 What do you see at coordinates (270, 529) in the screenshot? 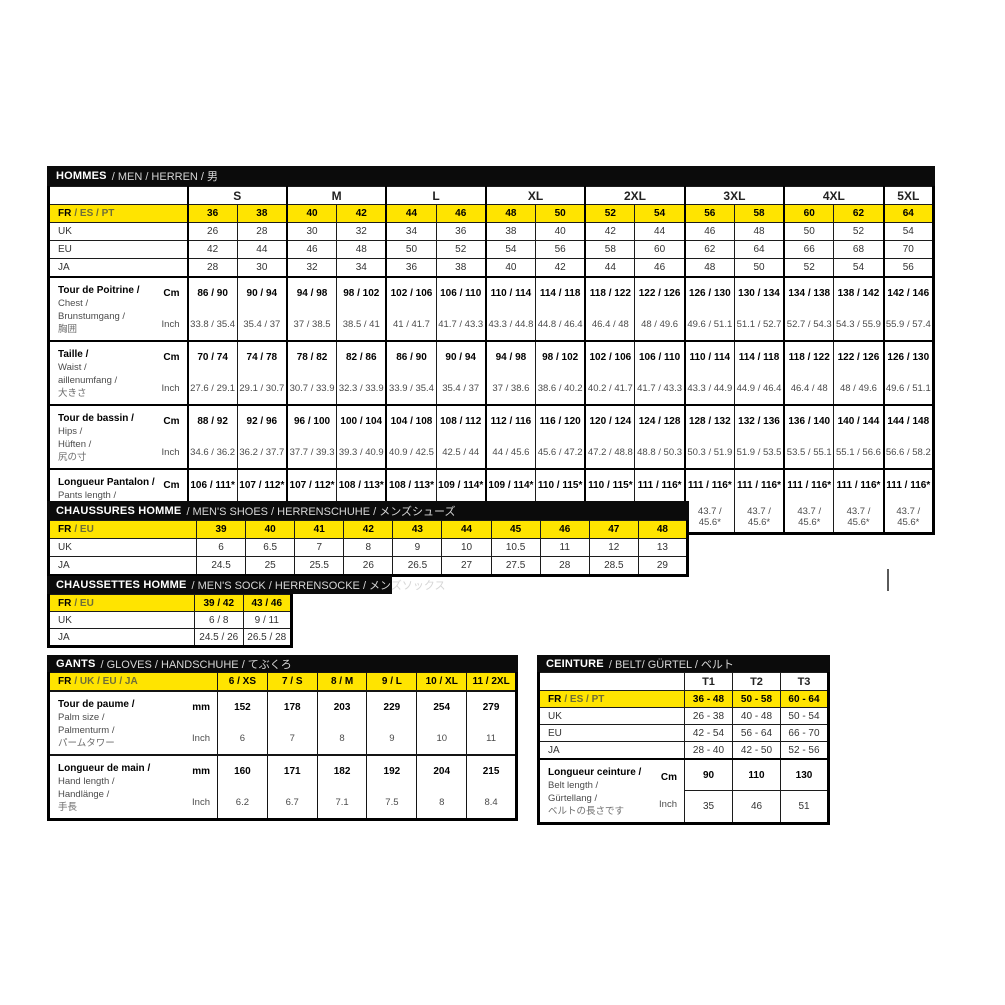
I see `shoes-size-cell: 40` at bounding box center [270, 529].